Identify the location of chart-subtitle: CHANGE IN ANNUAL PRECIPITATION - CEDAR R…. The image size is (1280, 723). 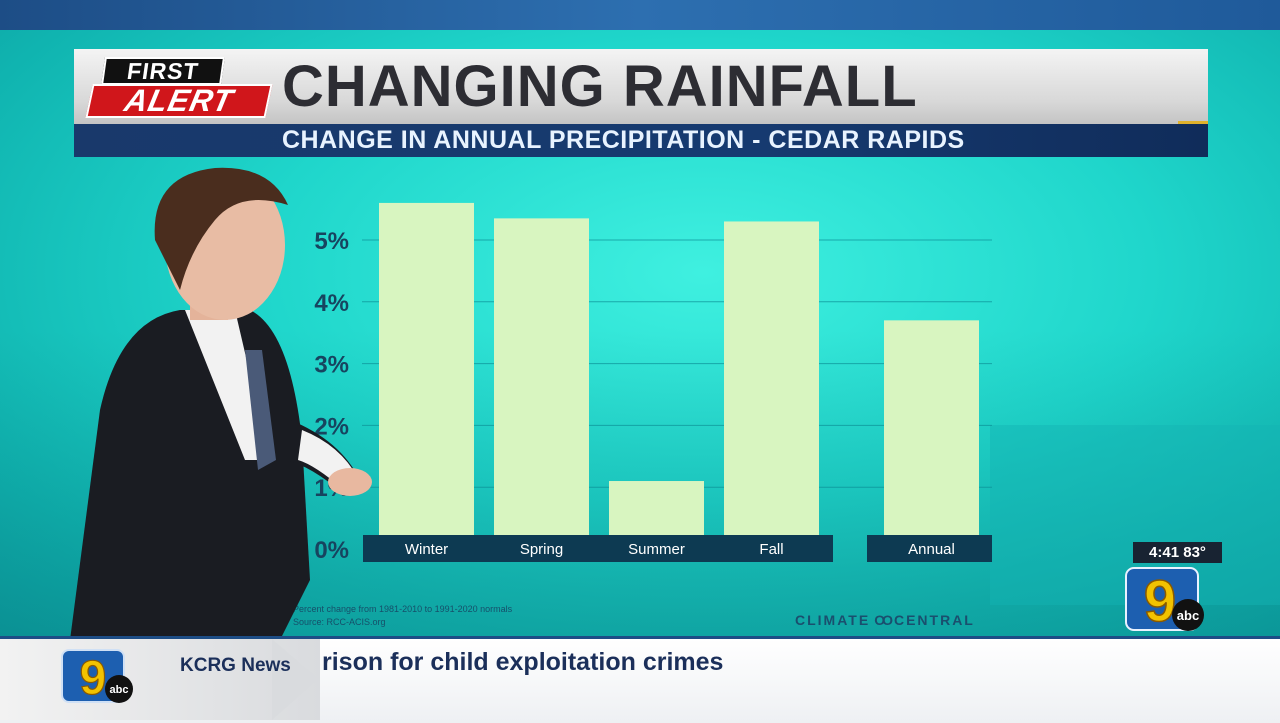
(623, 140).